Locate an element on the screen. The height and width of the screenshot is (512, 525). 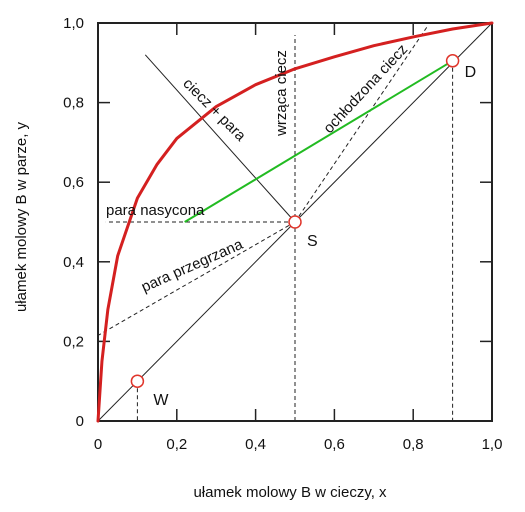
y-tick-label: 0,8 is located at coordinates (73, 103).